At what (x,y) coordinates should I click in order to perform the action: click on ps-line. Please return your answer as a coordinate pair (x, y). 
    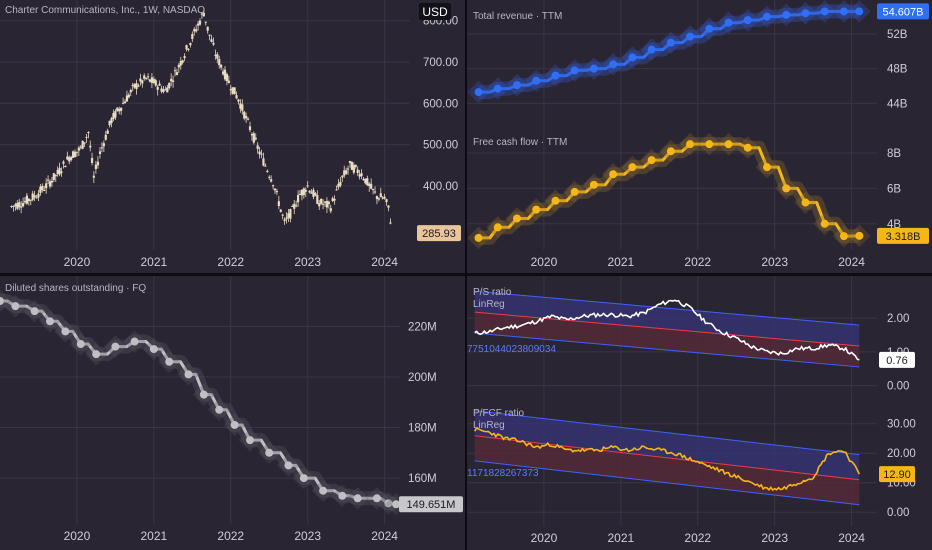
    Looking at the image, I should click on (667, 330).